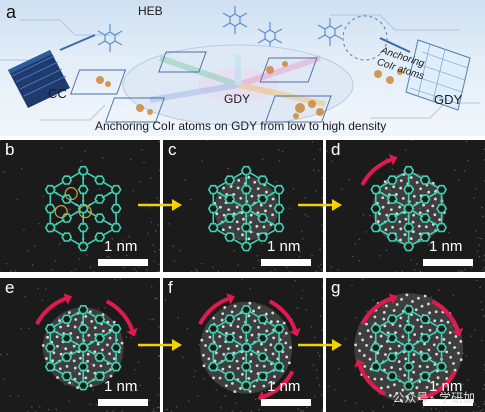 The height and width of the screenshot is (412, 485). Describe the element at coordinates (172, 149) in the screenshot. I see `panel-letter: c` at that location.